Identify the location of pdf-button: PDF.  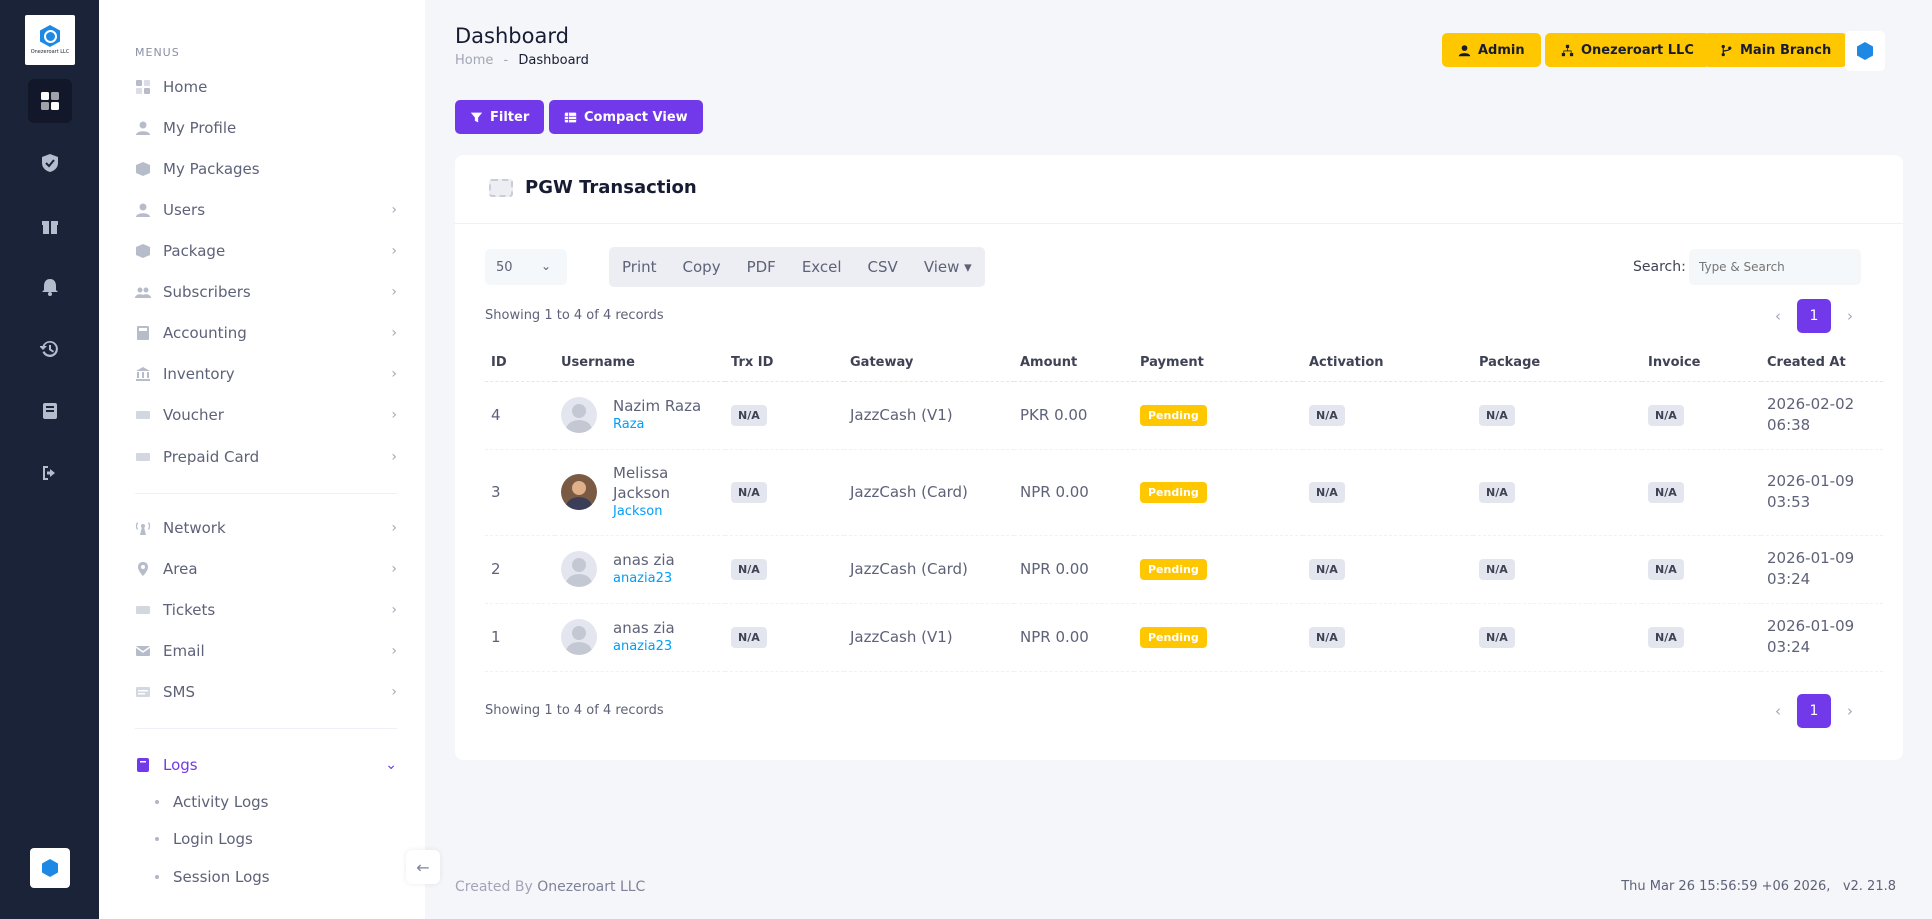
(761, 267).